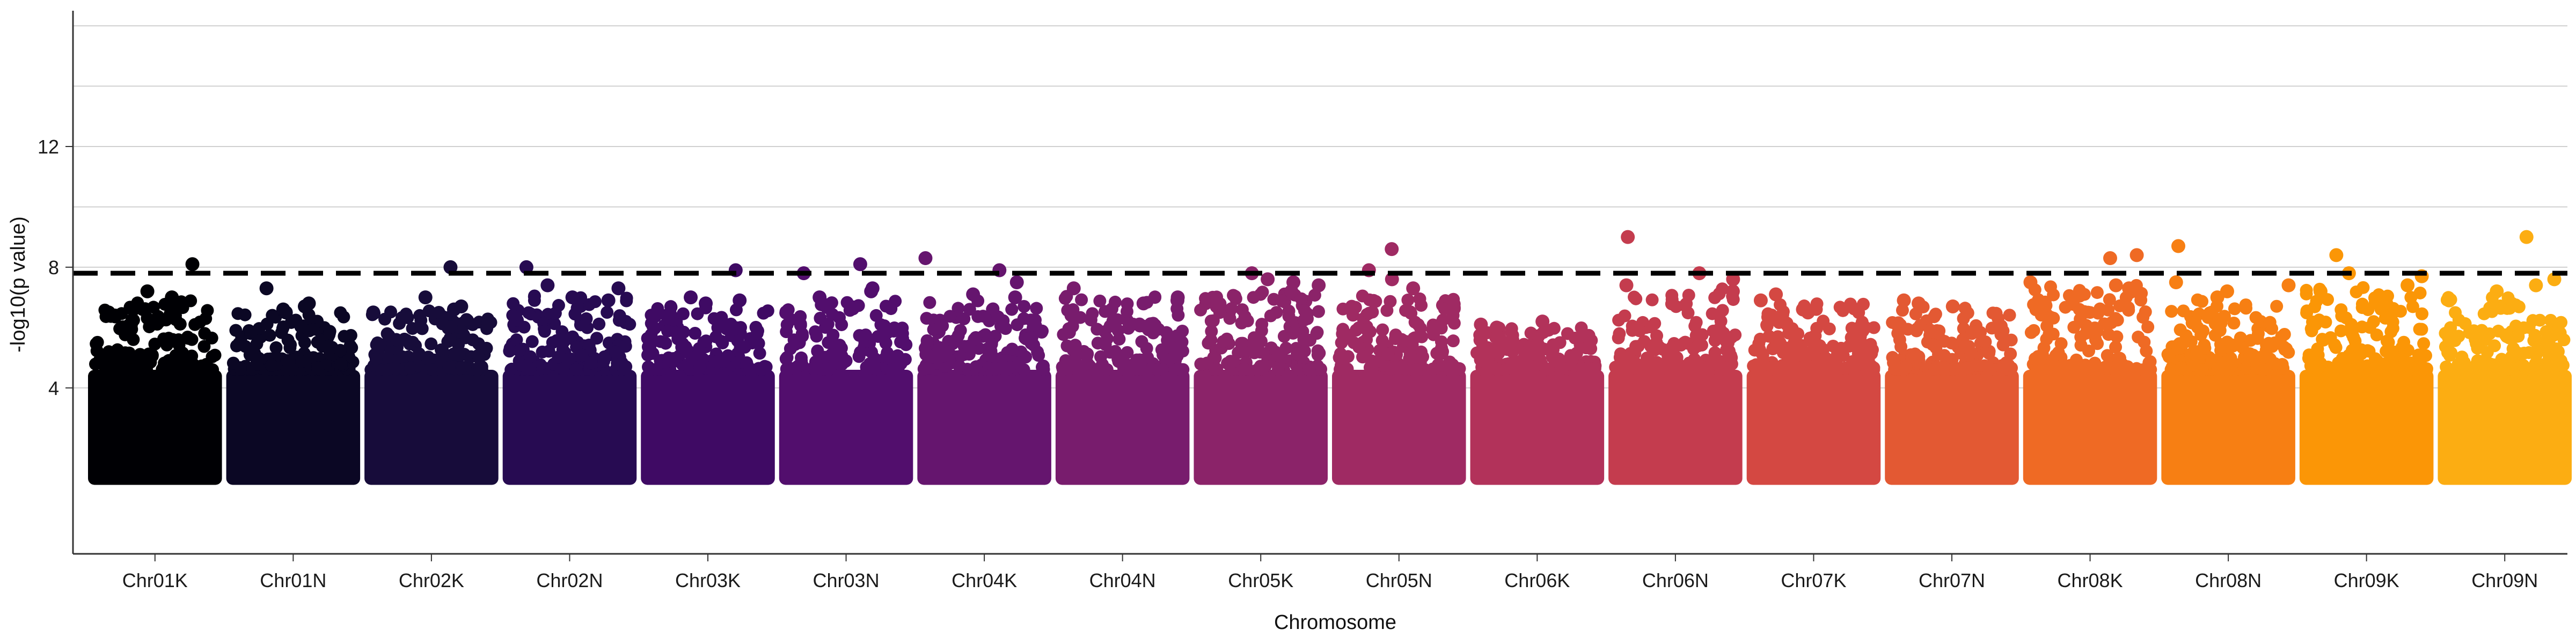  What do you see at coordinates (53, 268) in the screenshot?
I see `y-tick-label: 8` at bounding box center [53, 268].